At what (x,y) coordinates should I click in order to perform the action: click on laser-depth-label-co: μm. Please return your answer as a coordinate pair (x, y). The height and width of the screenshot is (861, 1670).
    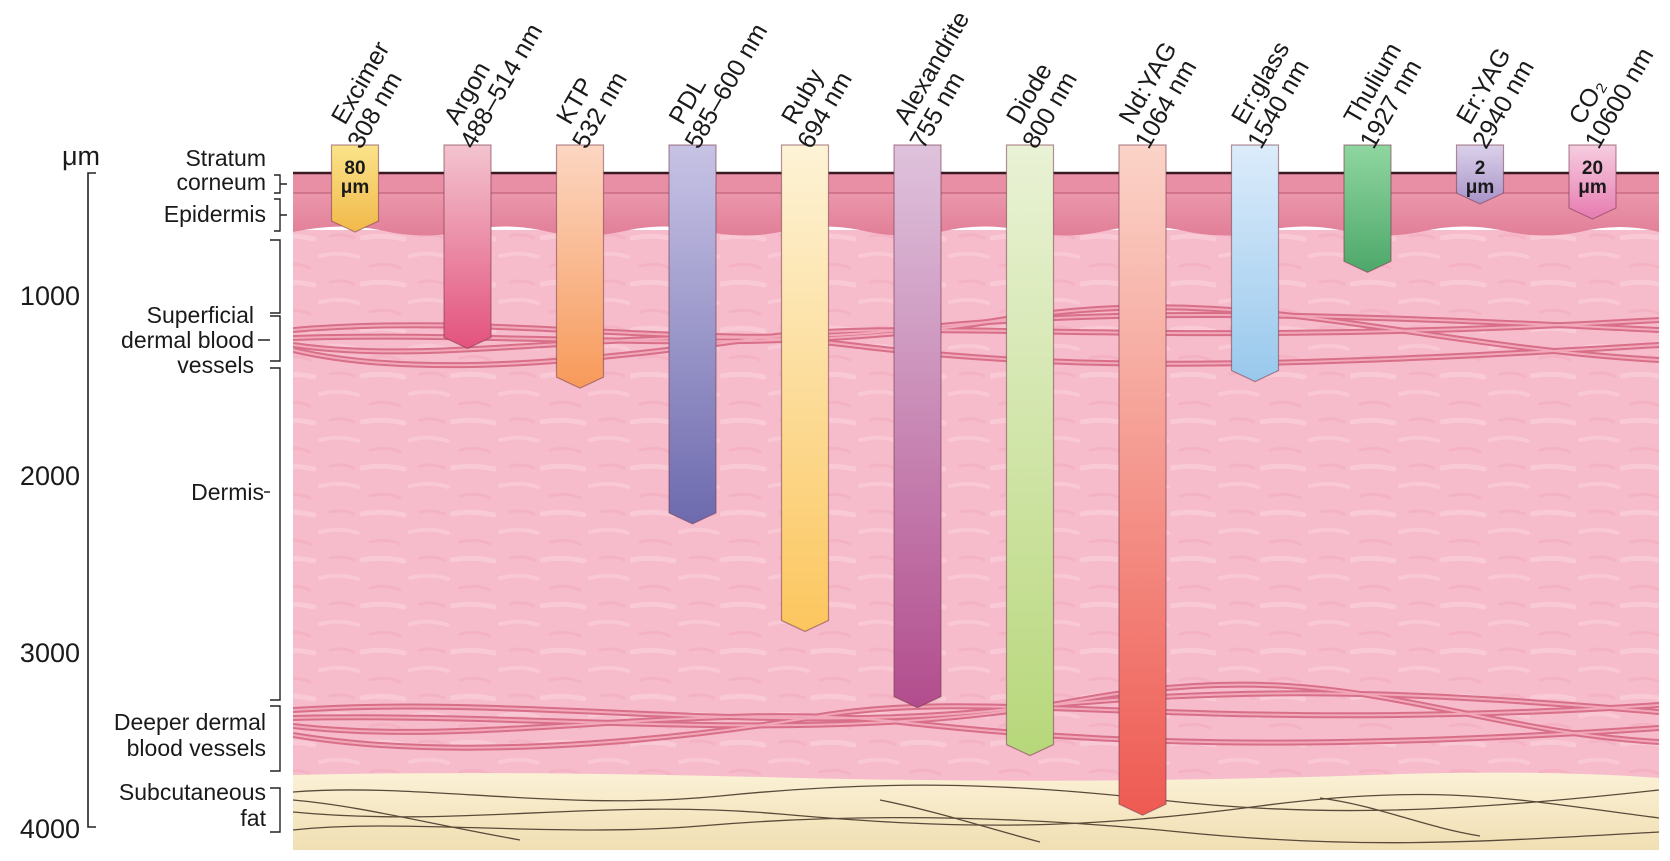
    Looking at the image, I should click on (1592, 187).